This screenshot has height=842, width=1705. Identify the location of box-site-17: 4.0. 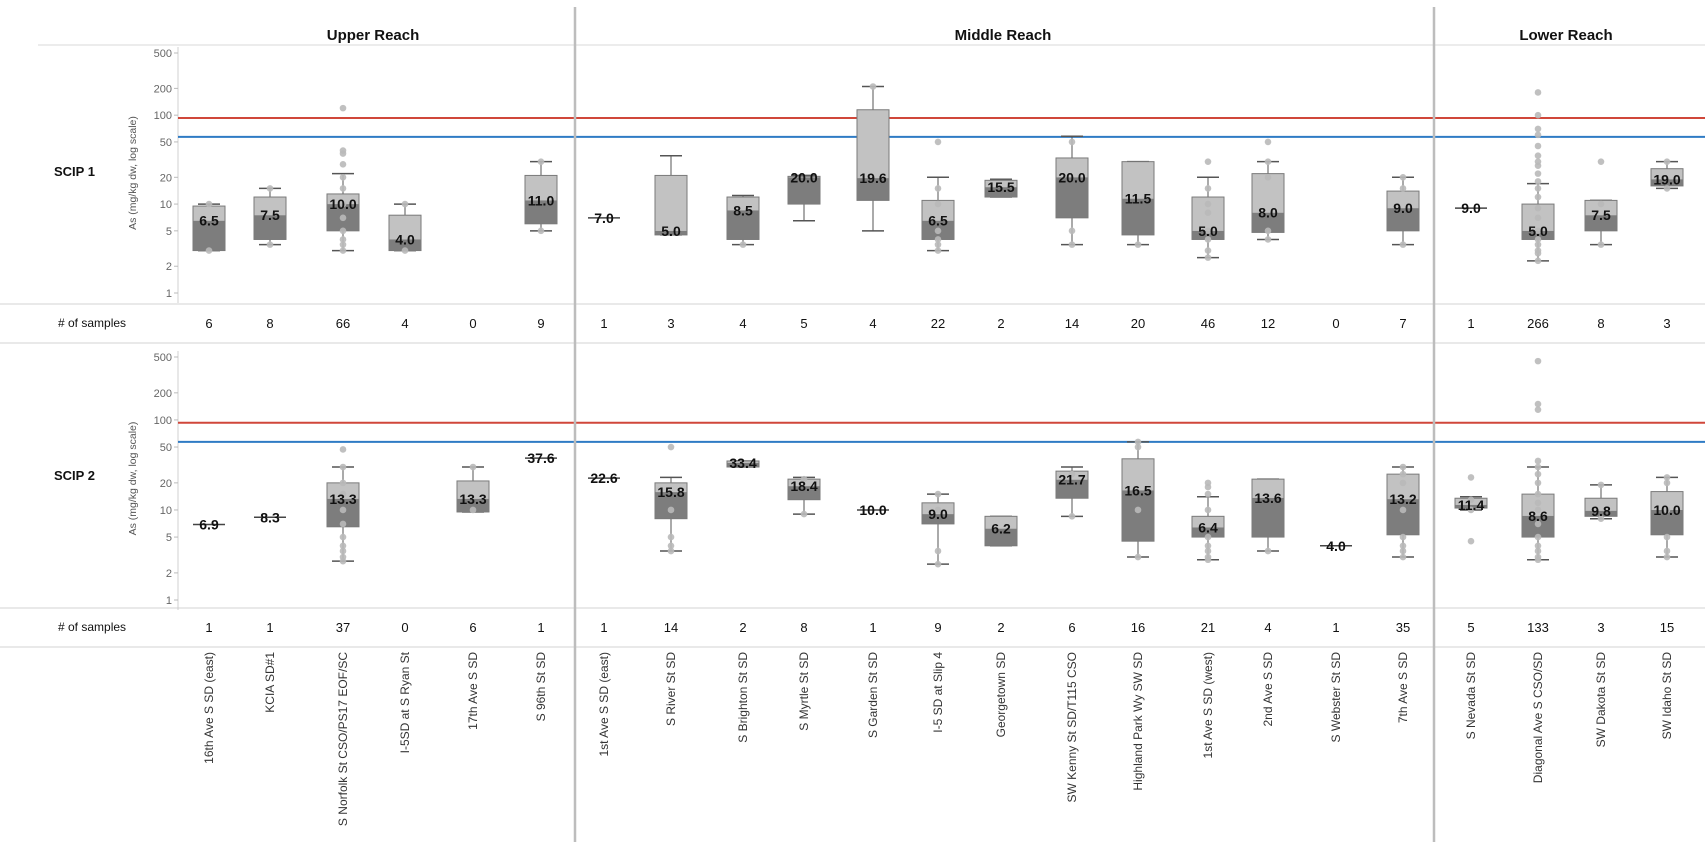
(1336, 546).